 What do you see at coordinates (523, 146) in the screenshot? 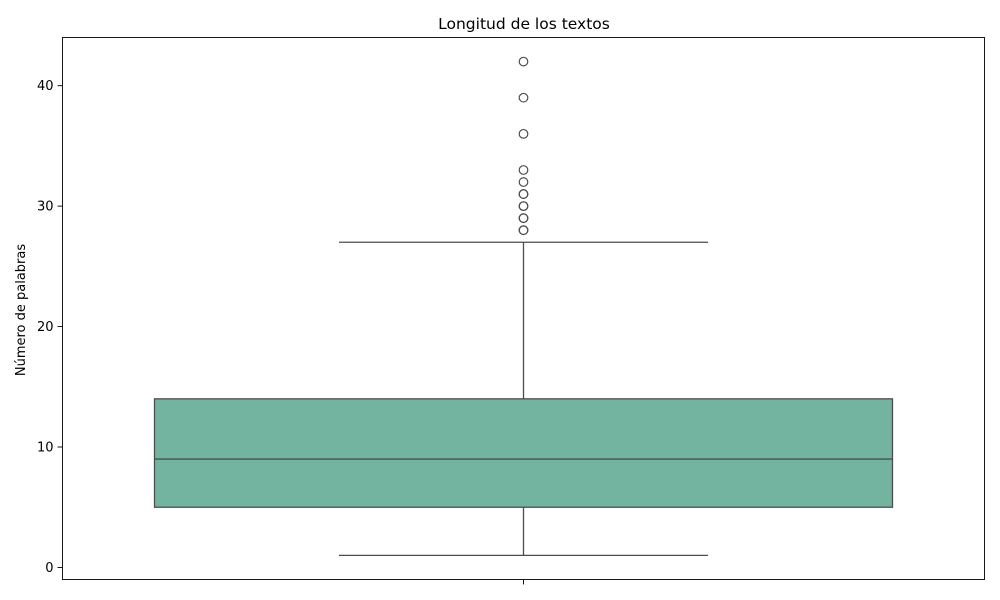
I see `outliers-group` at bounding box center [523, 146].